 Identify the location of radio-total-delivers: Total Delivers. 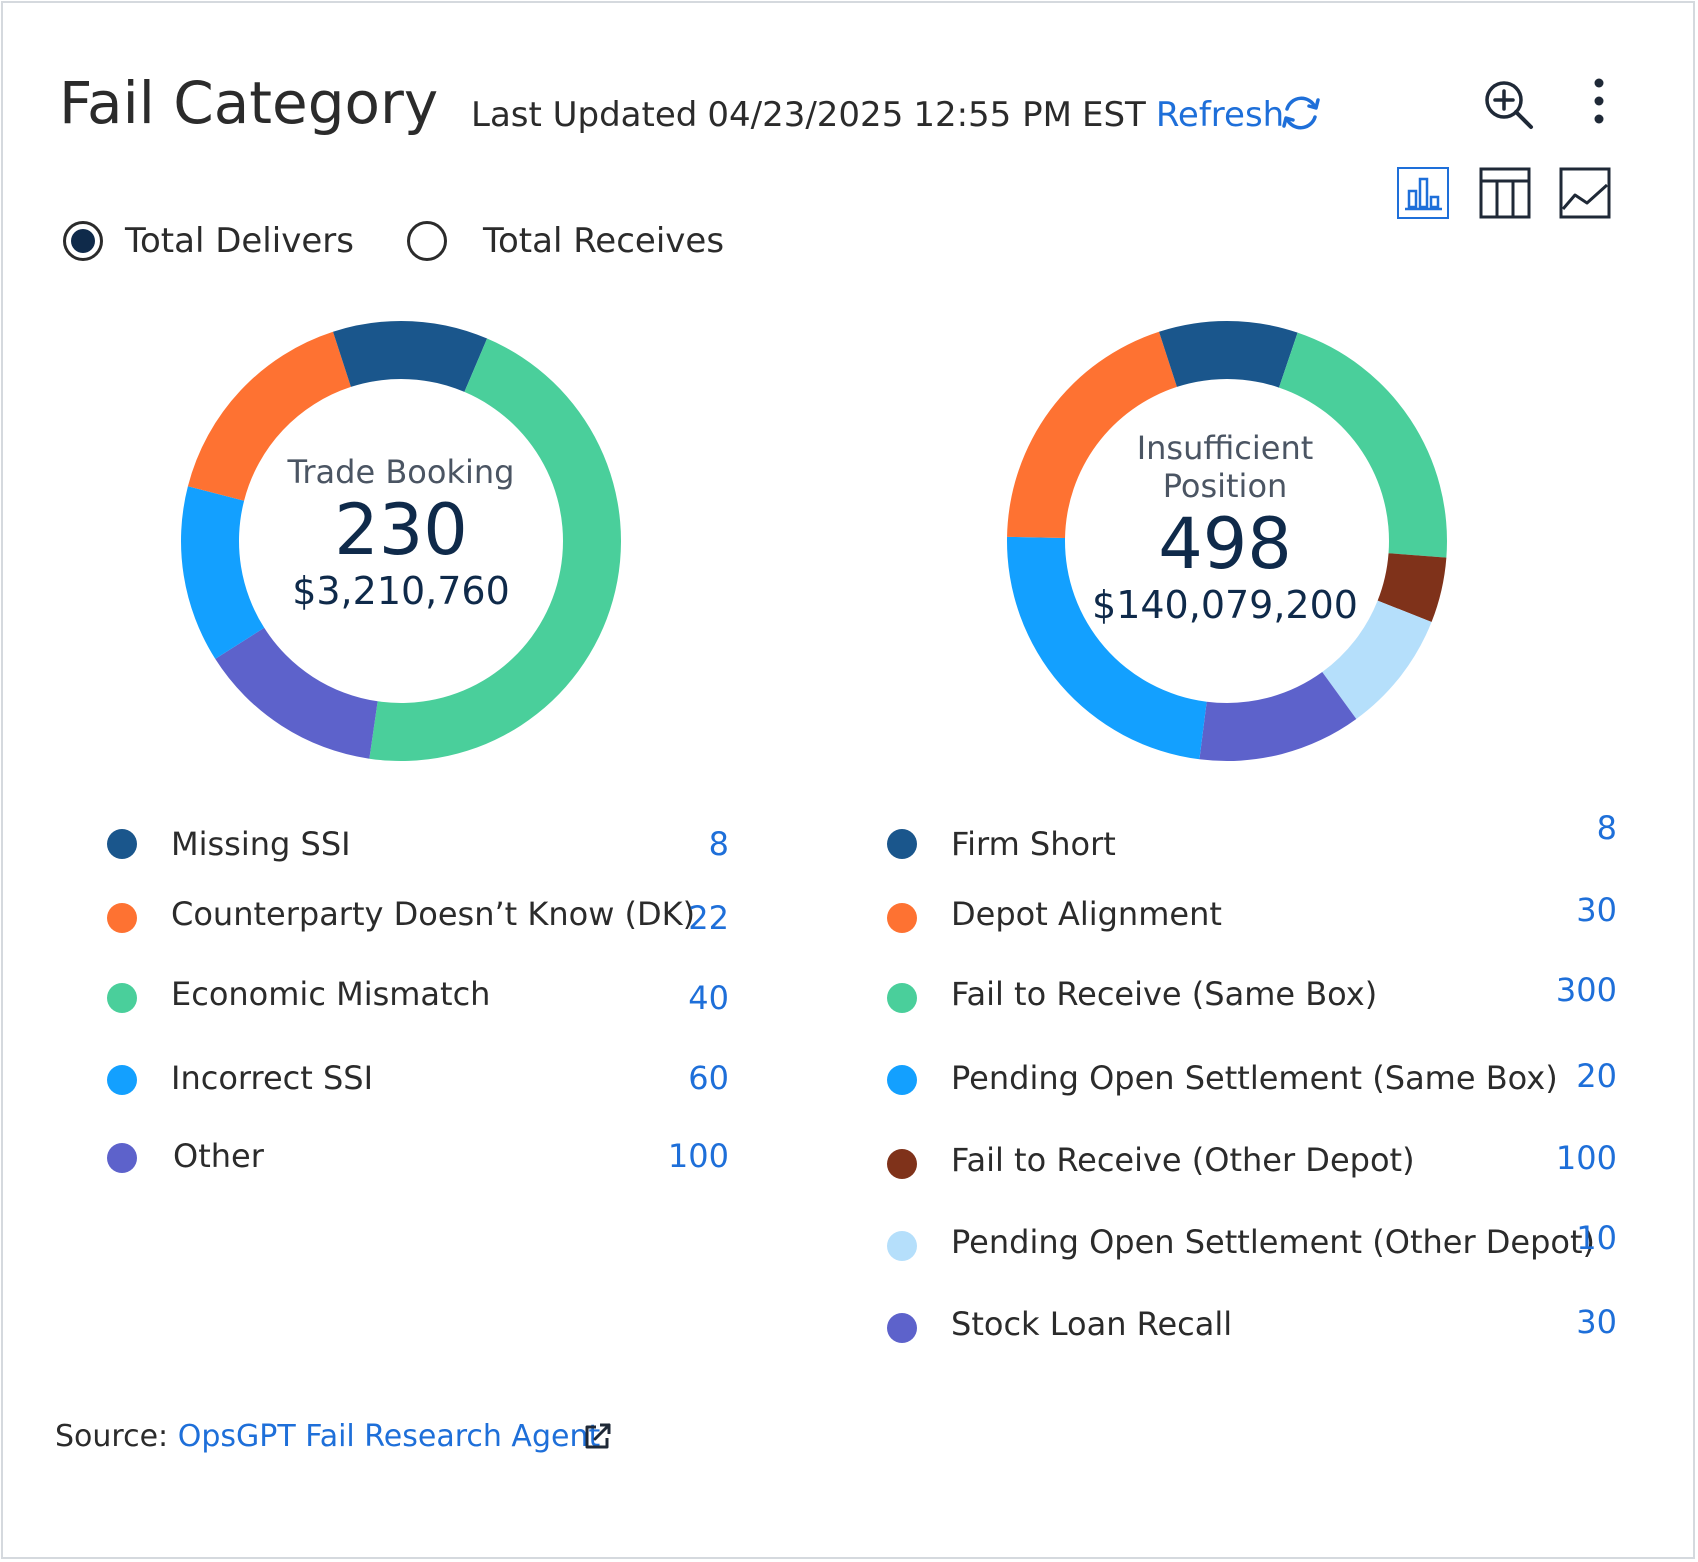
(208, 241).